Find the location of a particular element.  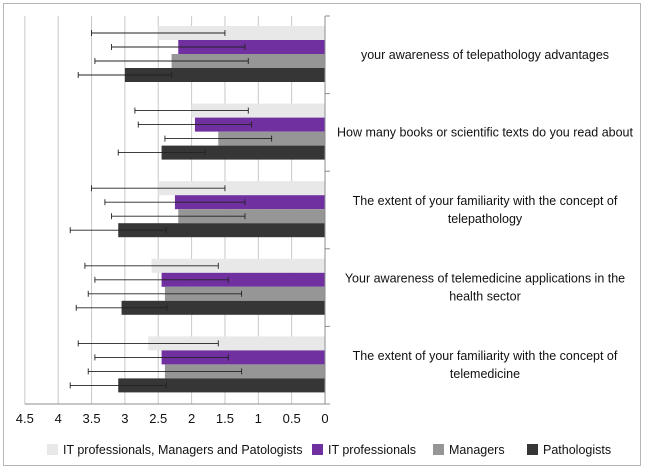

x-tick-label-0-5: 0.5 is located at coordinates (292, 418).